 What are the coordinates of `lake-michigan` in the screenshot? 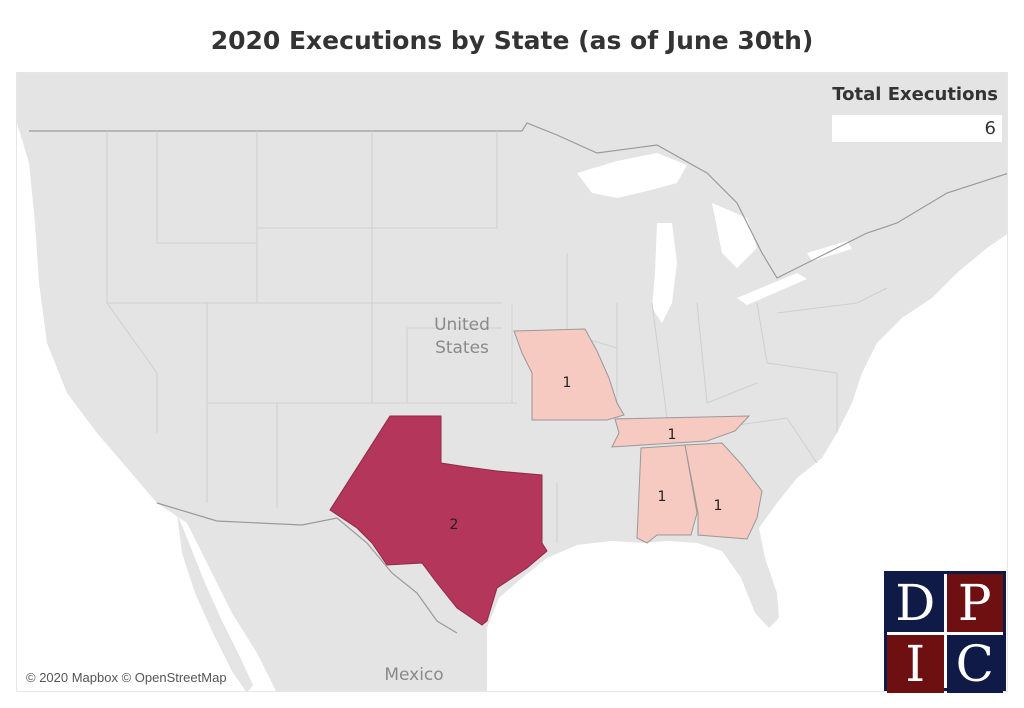 It's located at (664, 273).